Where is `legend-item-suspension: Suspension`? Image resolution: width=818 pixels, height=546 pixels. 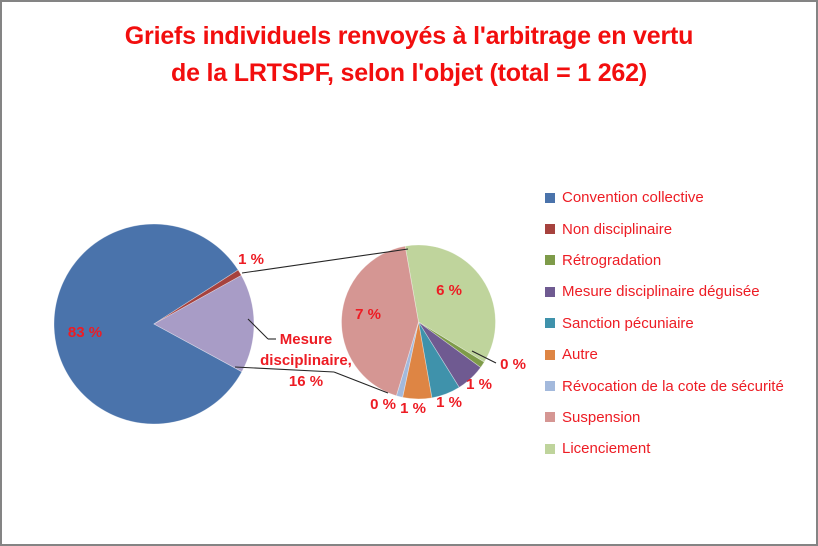 legend-item-suspension: Suspension is located at coordinates (680, 417).